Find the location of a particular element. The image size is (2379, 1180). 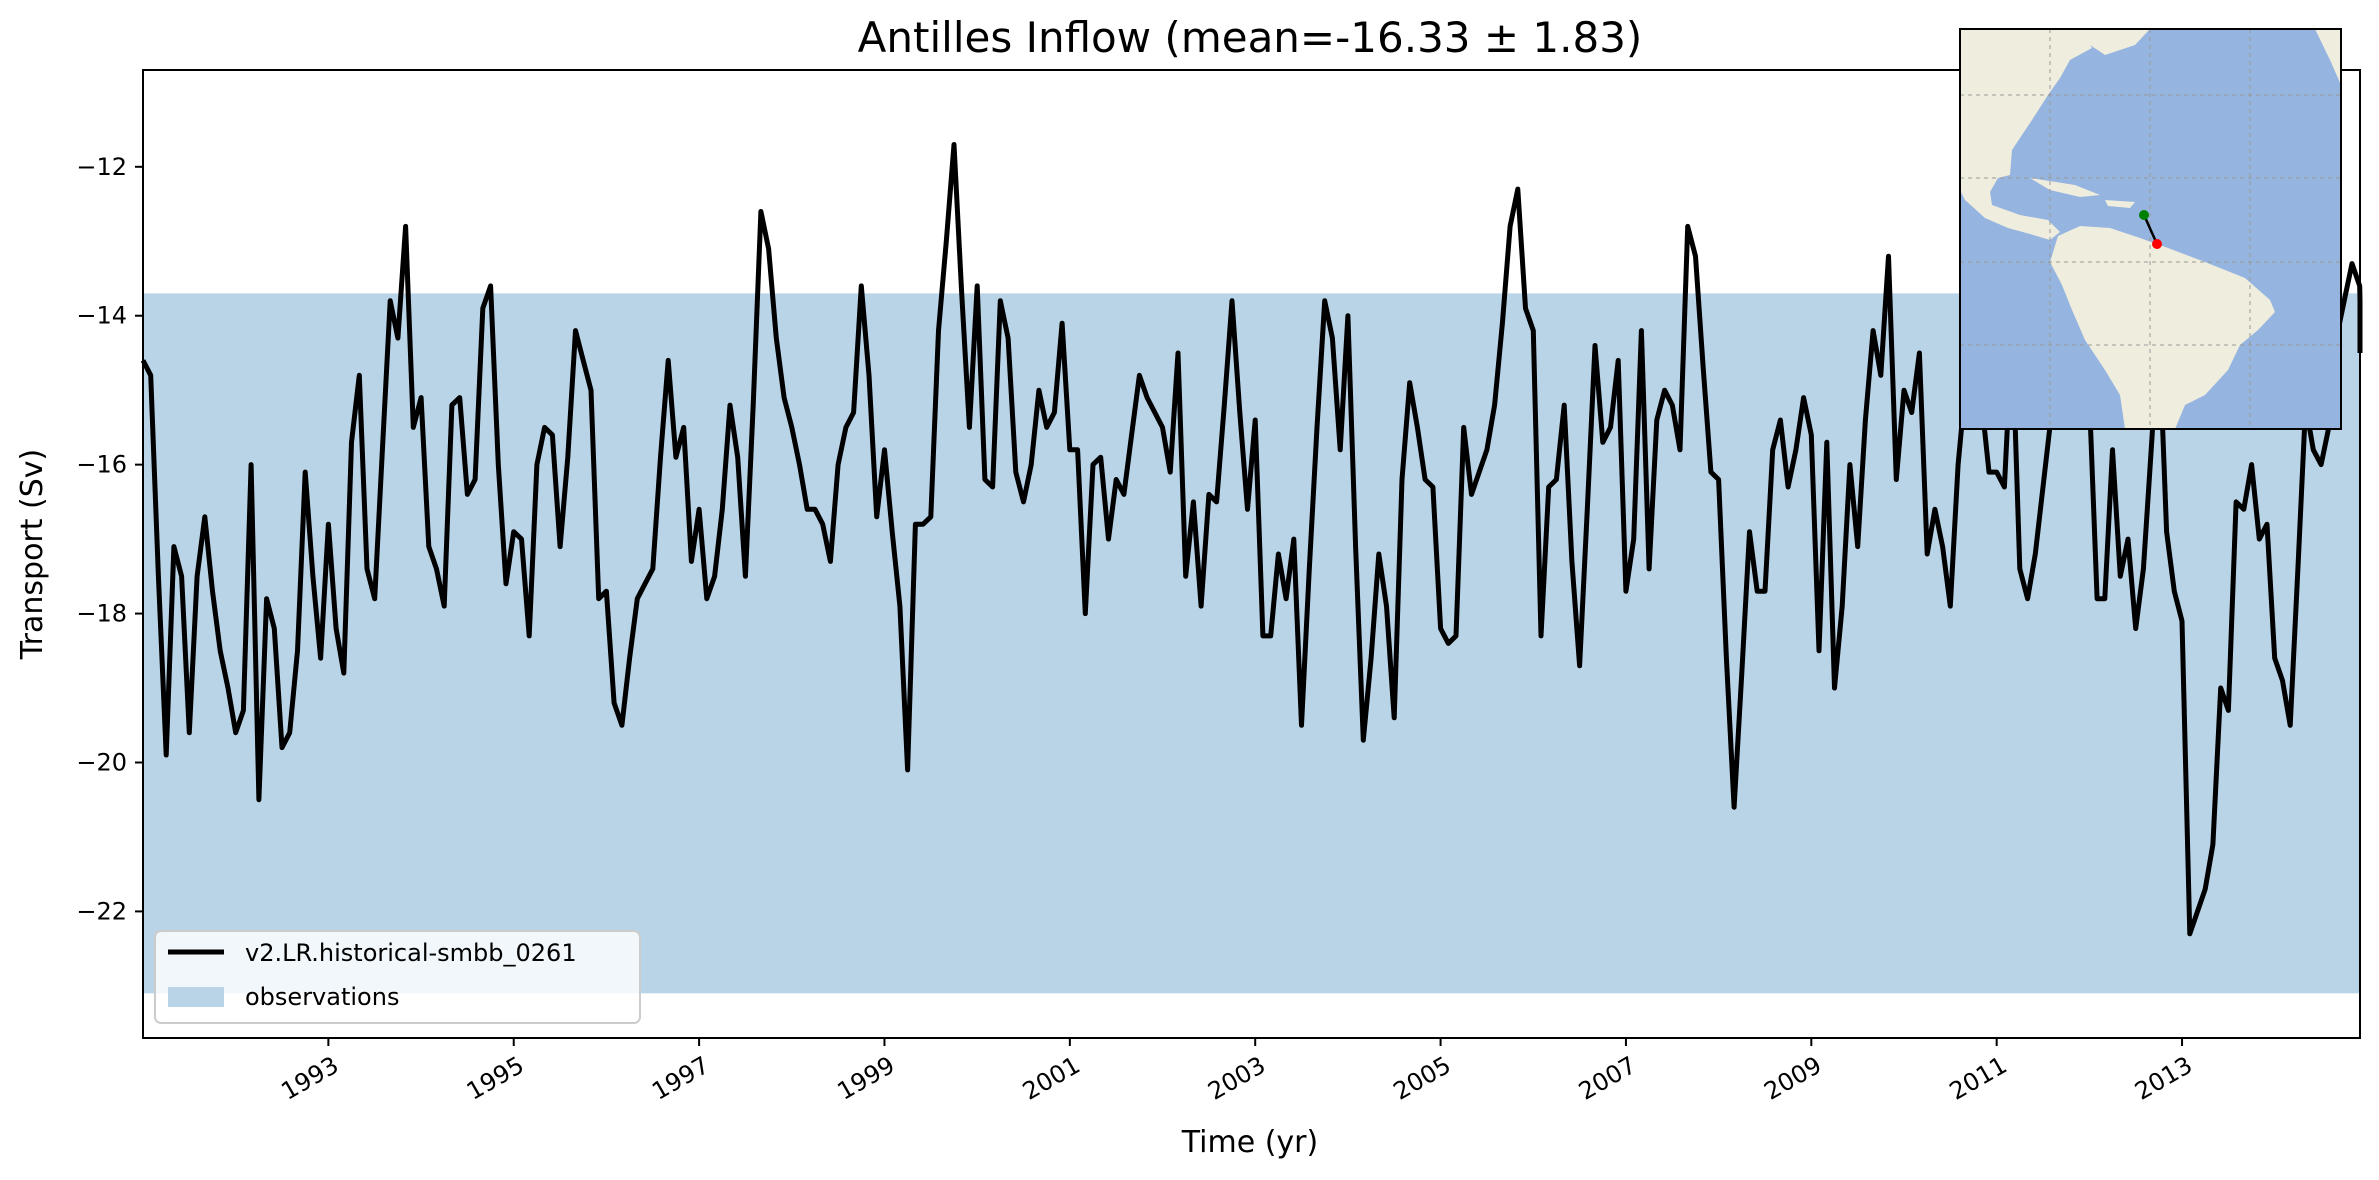

y-tick-label: −20 is located at coordinates (101, 762).